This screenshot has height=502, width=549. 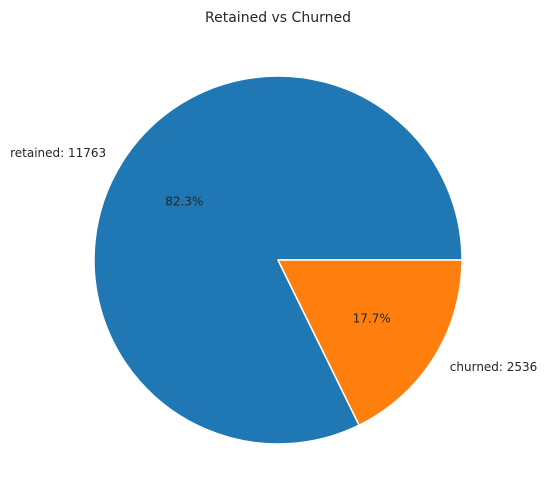 I want to click on slice-pct-label-retained: 82.3%, so click(x=184, y=202).